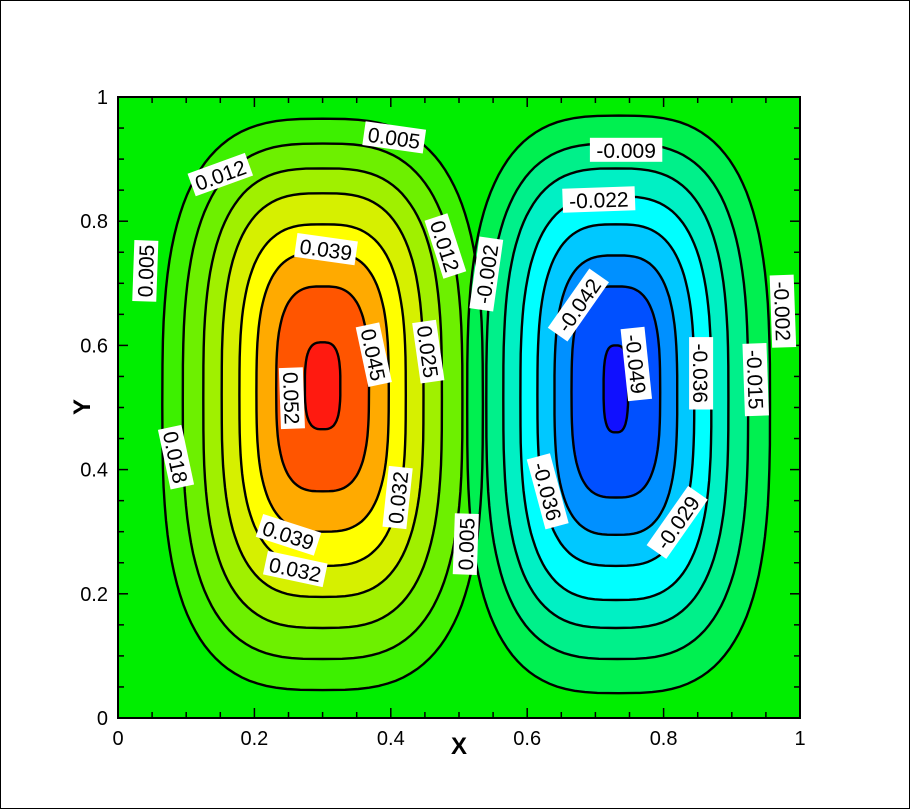 The width and height of the screenshot is (910, 809). I want to click on contour-label-text: -0.022, so click(599, 200).